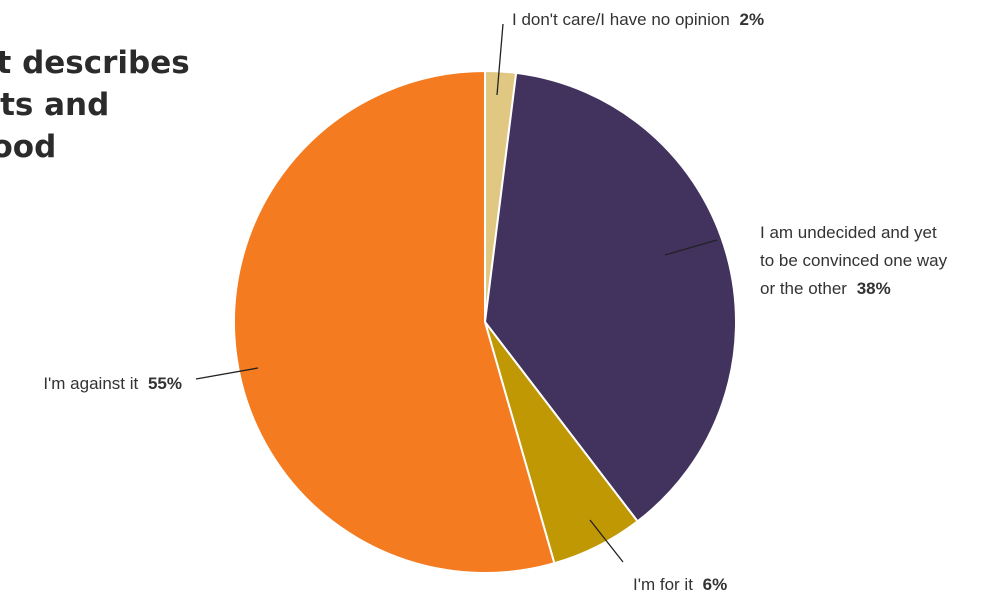 The image size is (1005, 598). I want to click on label-undecided-line-3: or the other, so click(803, 288).